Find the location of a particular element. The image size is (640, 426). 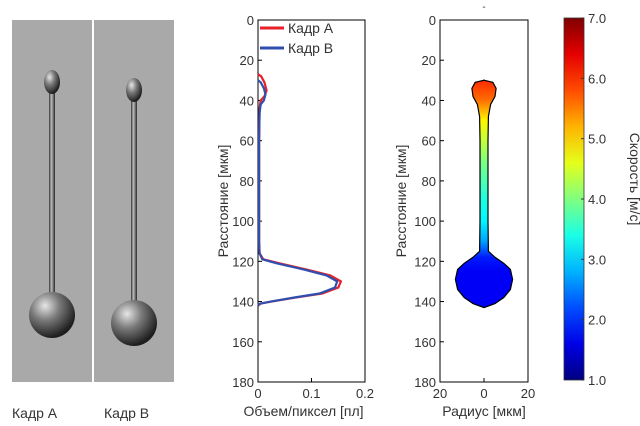

legend: Кадр A Кадр B is located at coordinates (297, 38).